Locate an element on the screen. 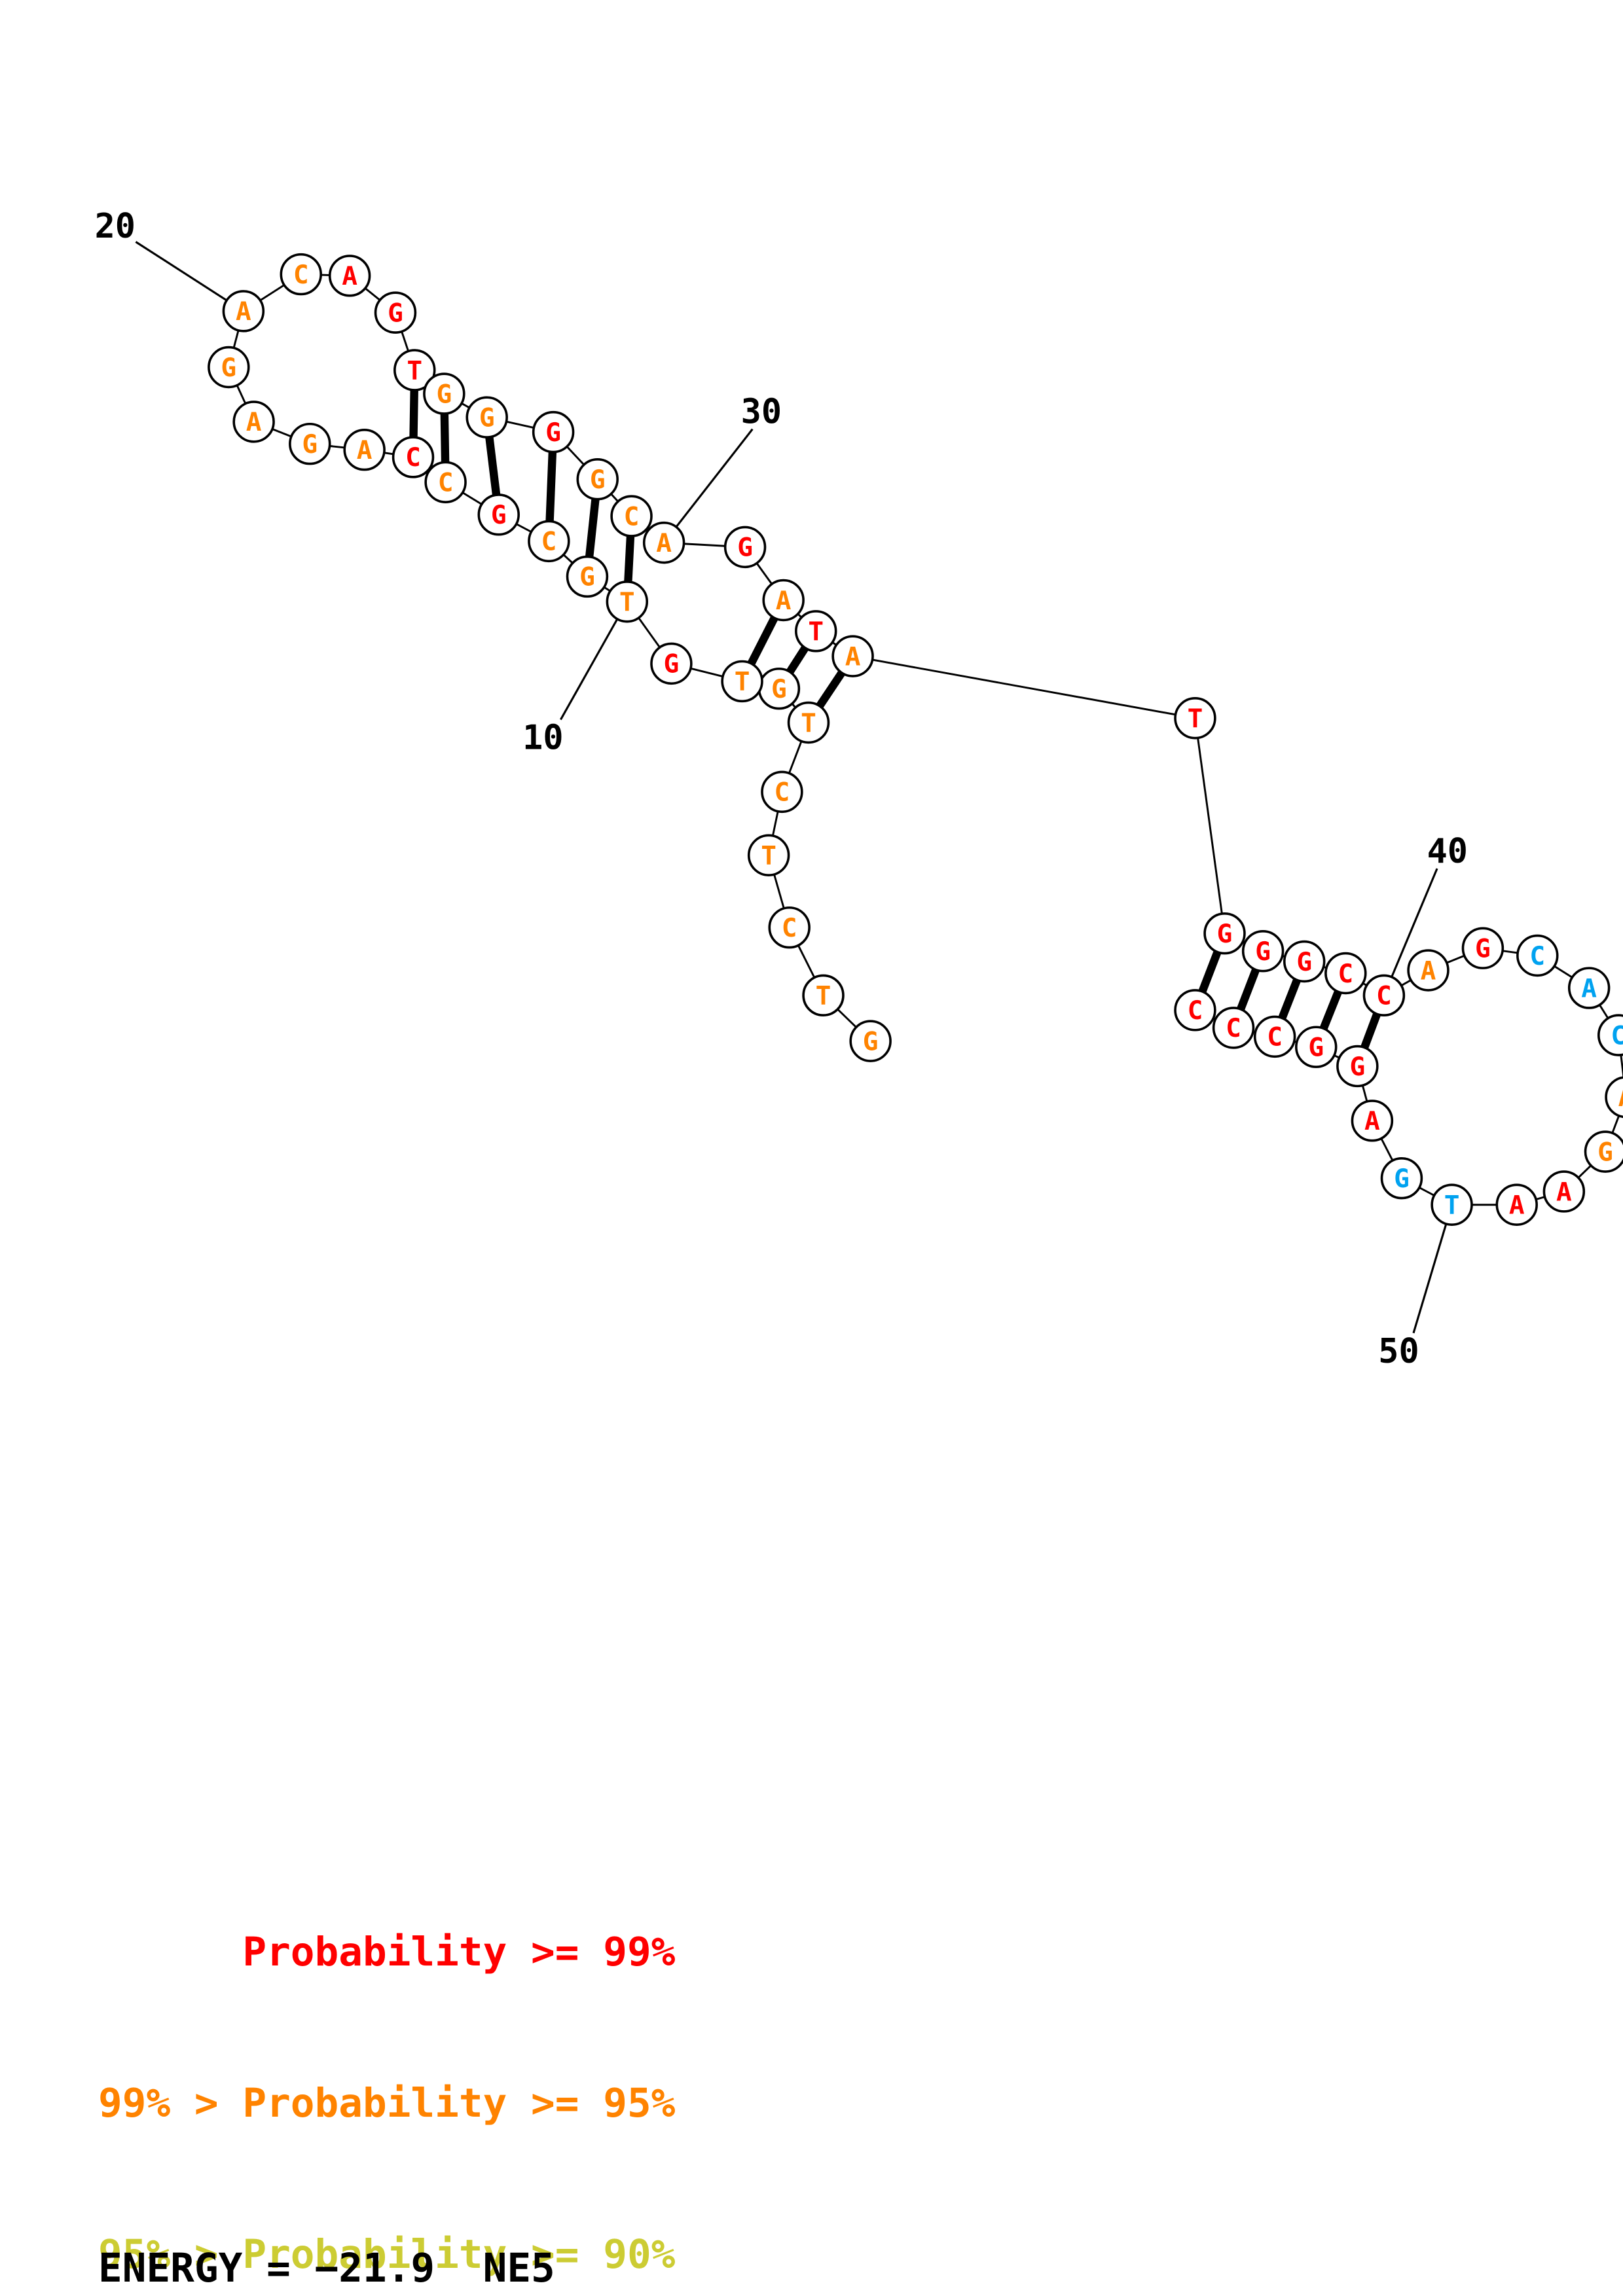  position-label: 40 is located at coordinates (1447, 851).